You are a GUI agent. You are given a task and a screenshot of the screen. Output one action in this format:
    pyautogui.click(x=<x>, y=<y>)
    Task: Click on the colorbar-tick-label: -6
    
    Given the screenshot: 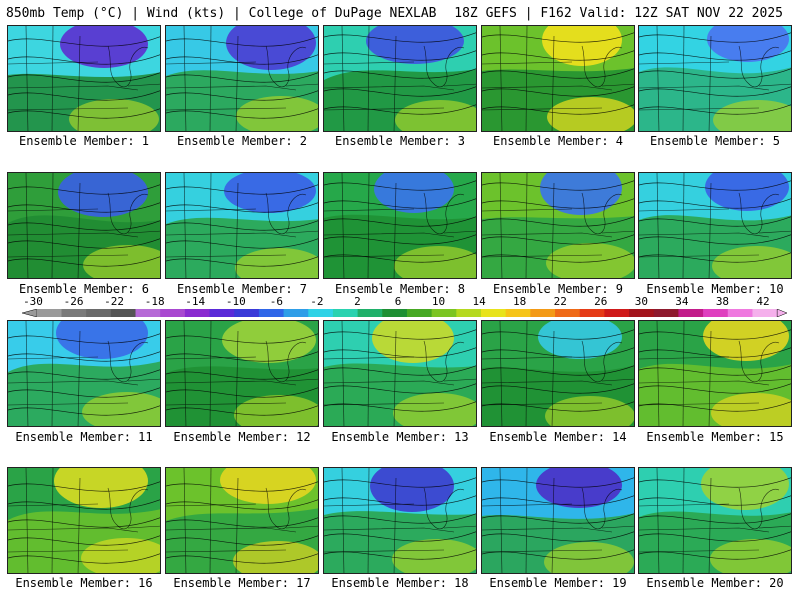 What is the action you would take?
    pyautogui.click(x=276, y=301)
    